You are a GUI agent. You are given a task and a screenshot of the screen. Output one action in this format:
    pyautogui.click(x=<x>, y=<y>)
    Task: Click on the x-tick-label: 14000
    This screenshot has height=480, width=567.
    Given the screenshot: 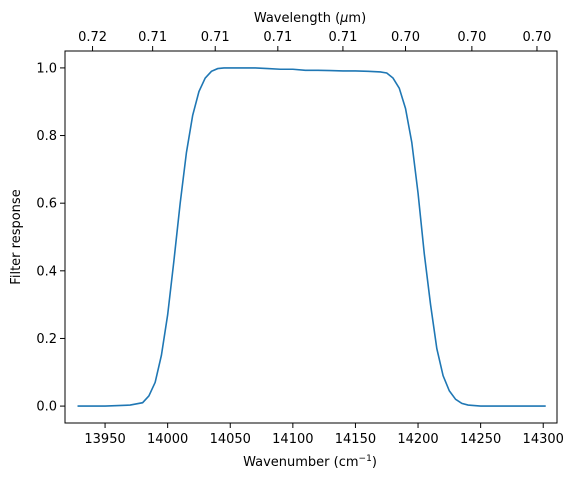 What is the action you would take?
    pyautogui.click(x=167, y=439)
    